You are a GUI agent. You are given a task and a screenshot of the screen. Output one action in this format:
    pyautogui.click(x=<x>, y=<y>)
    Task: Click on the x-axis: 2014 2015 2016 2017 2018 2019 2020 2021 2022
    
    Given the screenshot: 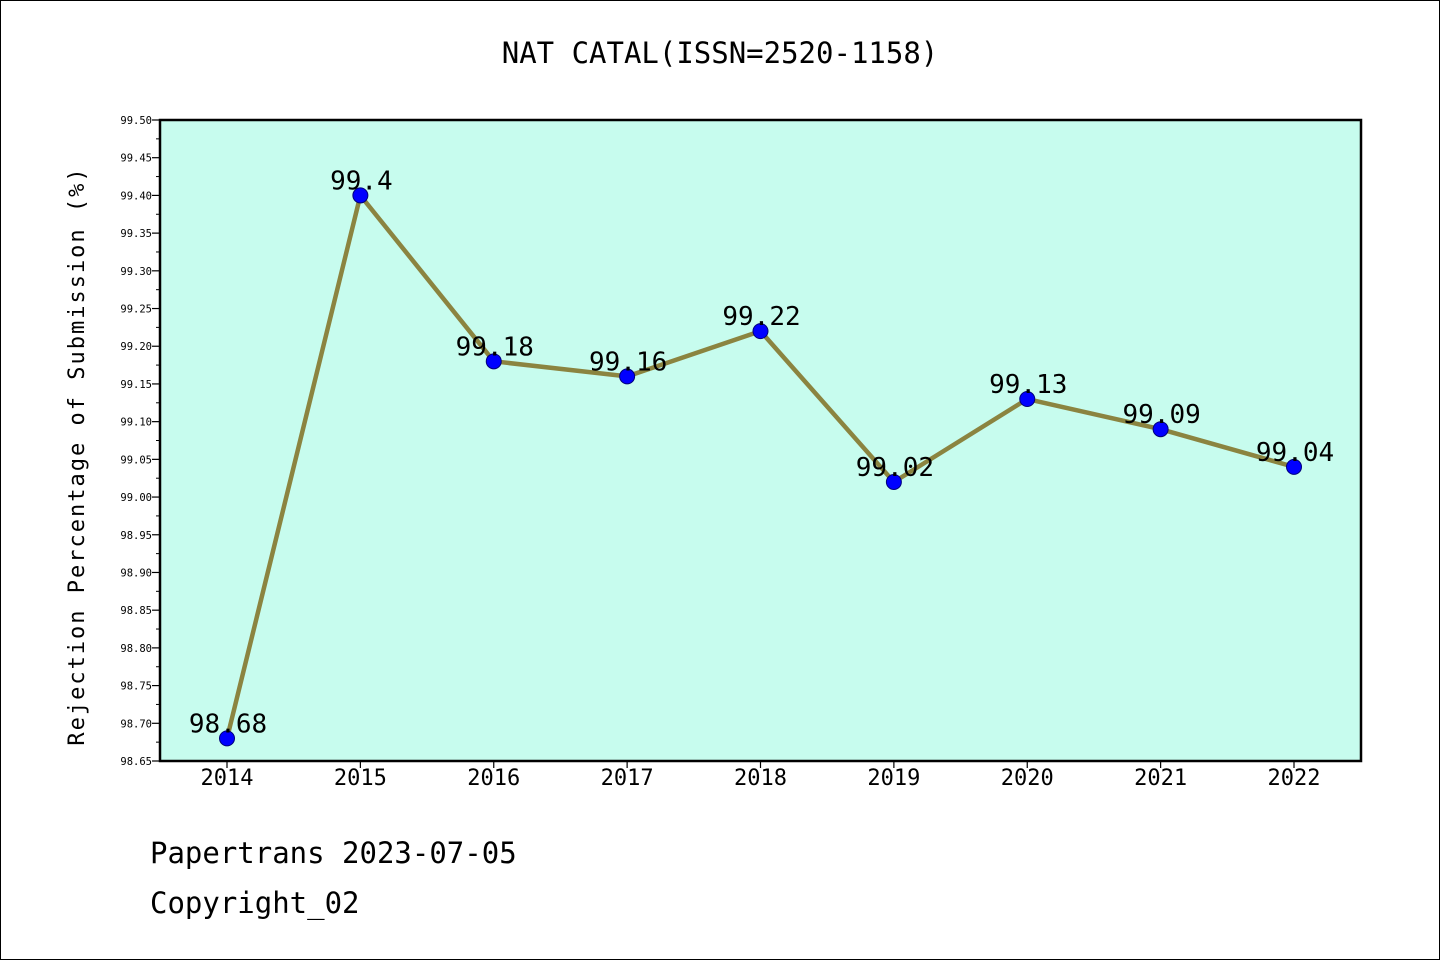 What is the action you would take?
    pyautogui.click(x=761, y=776)
    